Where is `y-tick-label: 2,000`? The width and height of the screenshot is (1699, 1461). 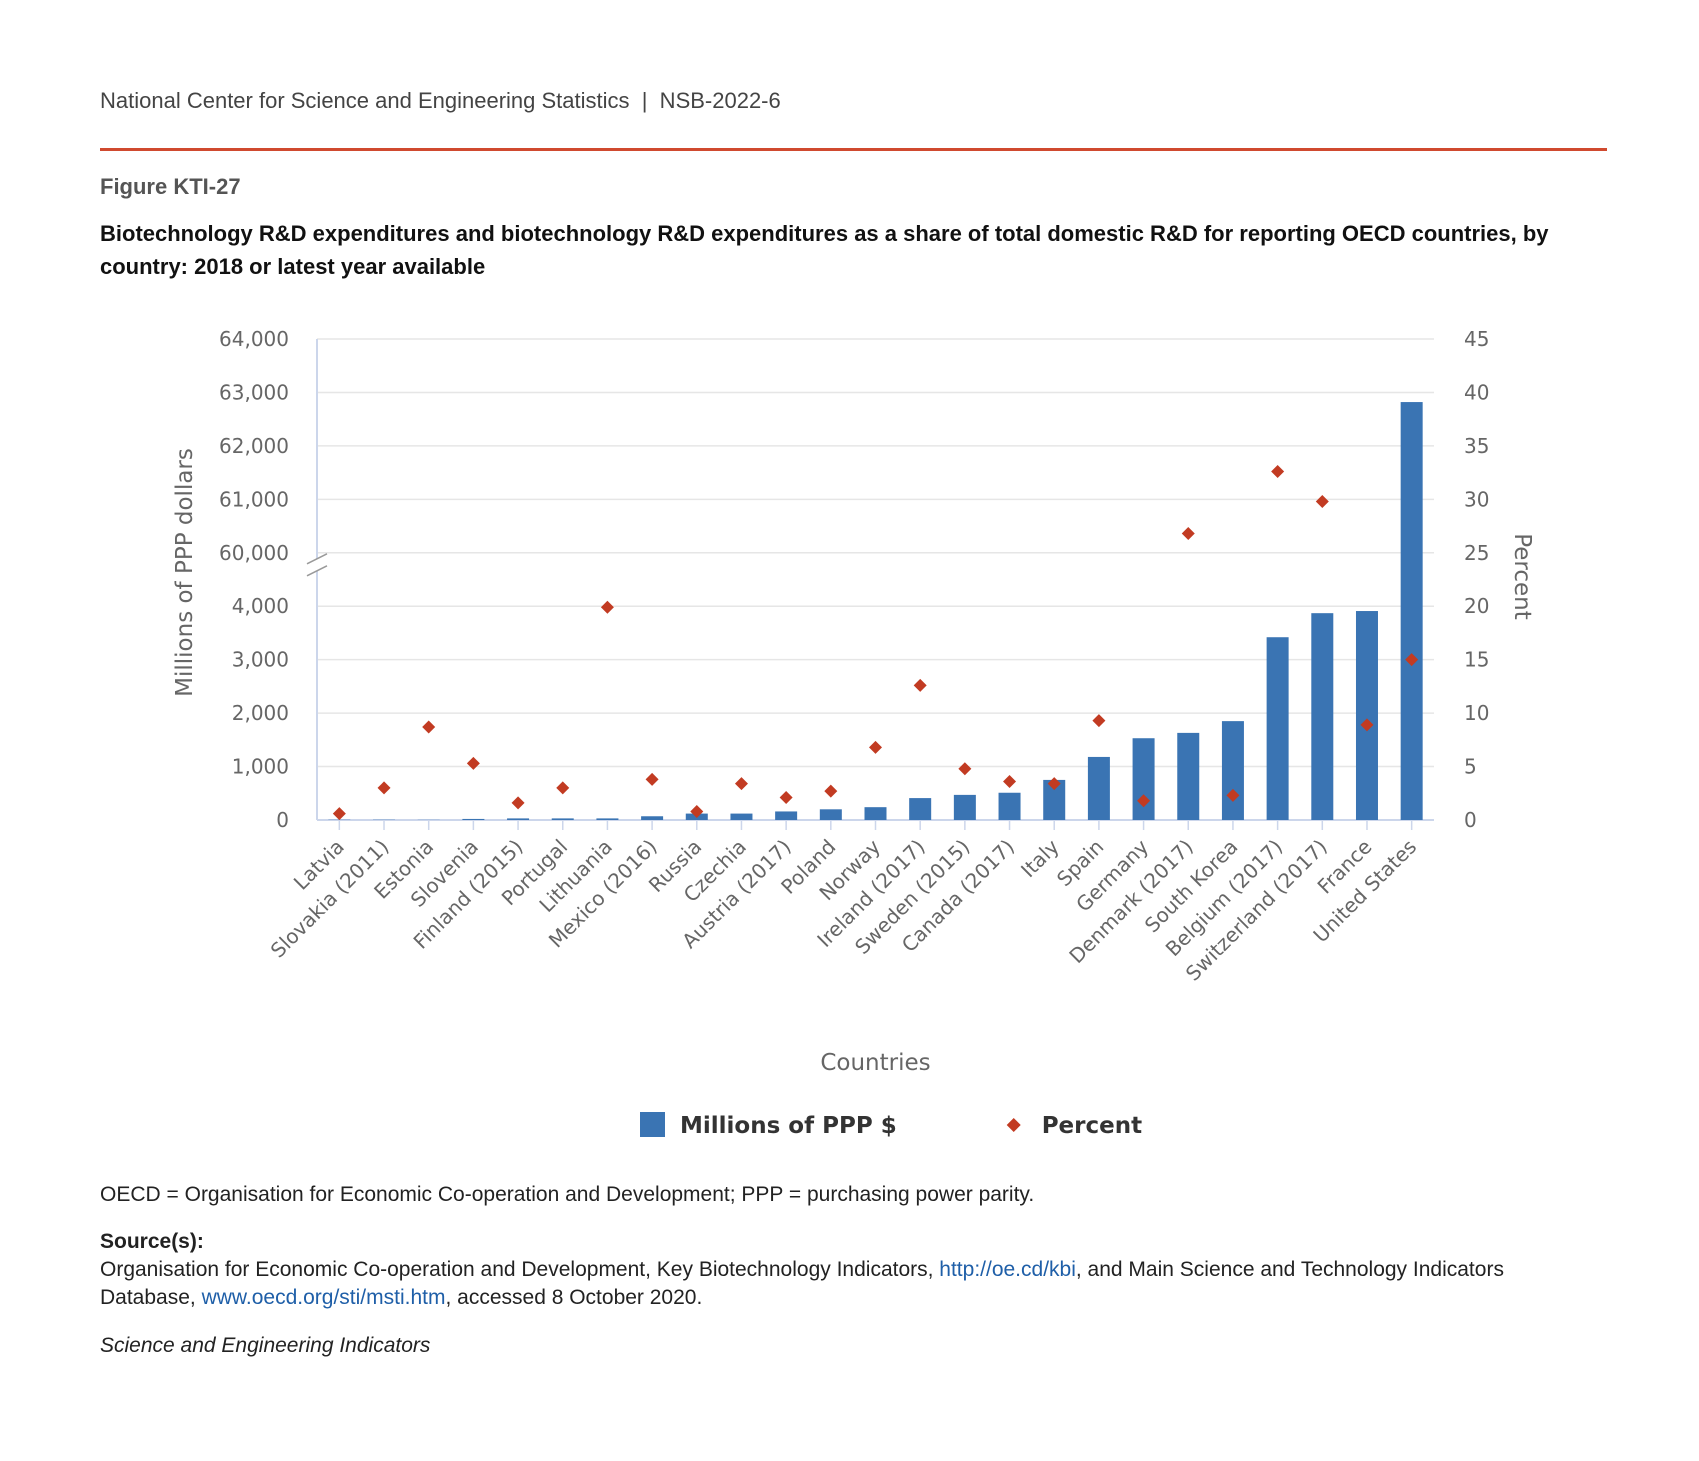
y-tick-label: 2,000 is located at coordinates (260, 713).